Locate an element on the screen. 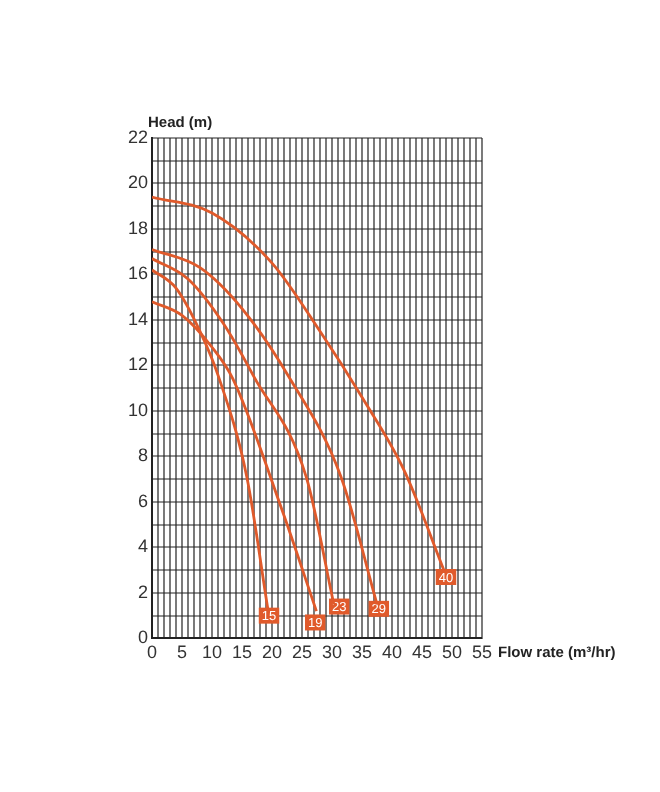 Image resolution: width=660 pixels, height=792 pixels. x-tick-label: 35 is located at coordinates (362, 652).